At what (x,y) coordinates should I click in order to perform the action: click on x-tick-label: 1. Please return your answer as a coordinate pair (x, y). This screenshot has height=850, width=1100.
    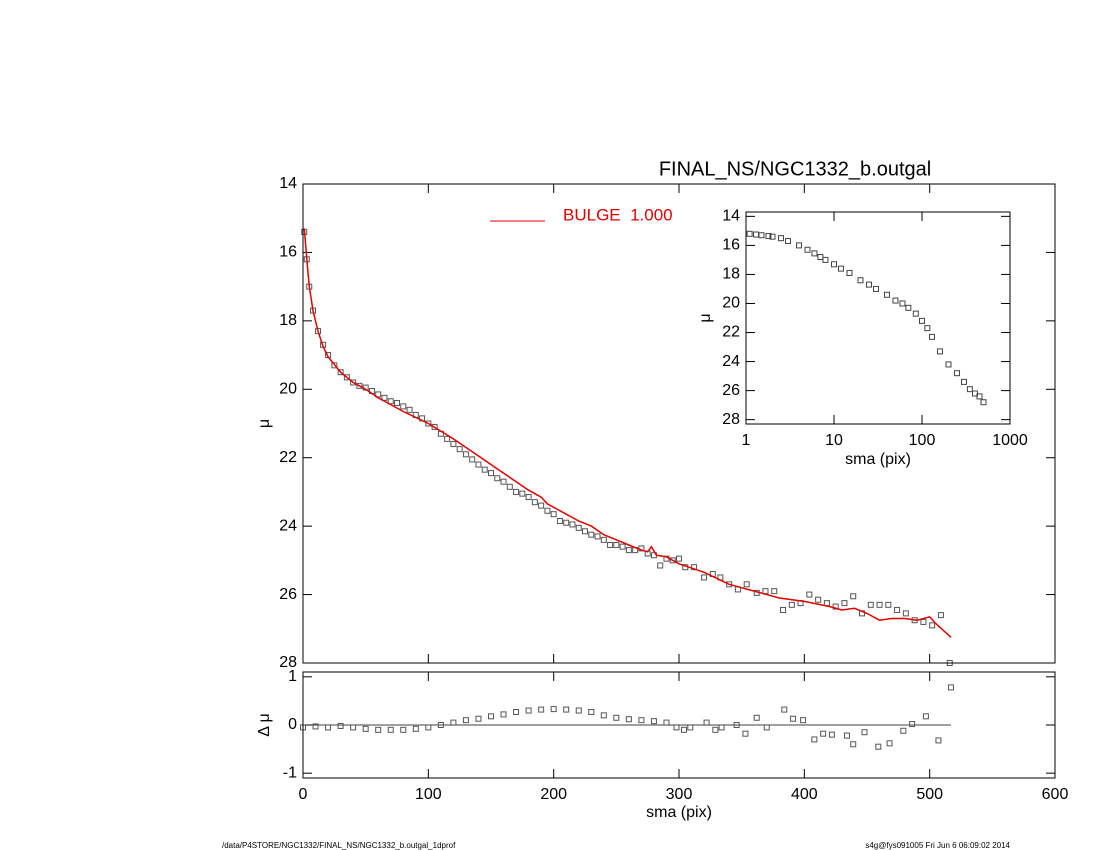
    Looking at the image, I should click on (746, 440).